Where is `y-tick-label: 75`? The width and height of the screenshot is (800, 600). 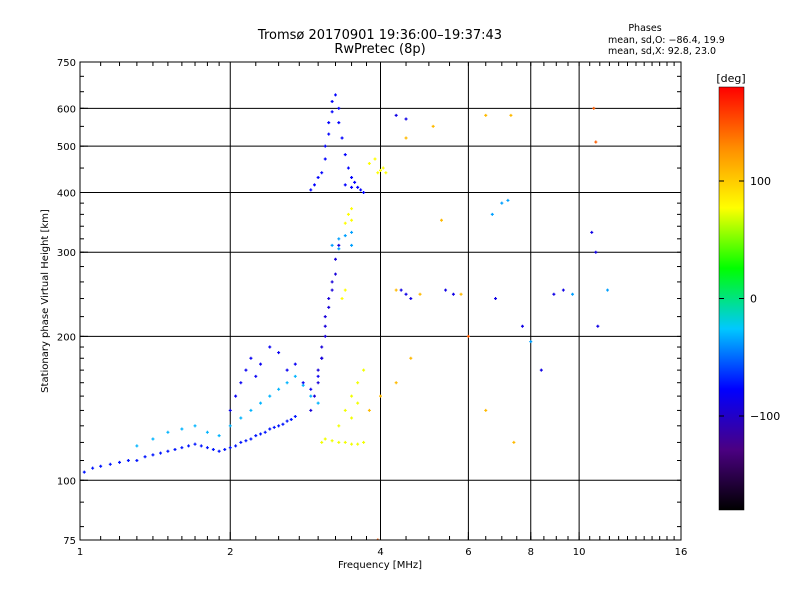 y-tick-label: 75 is located at coordinates (69, 541).